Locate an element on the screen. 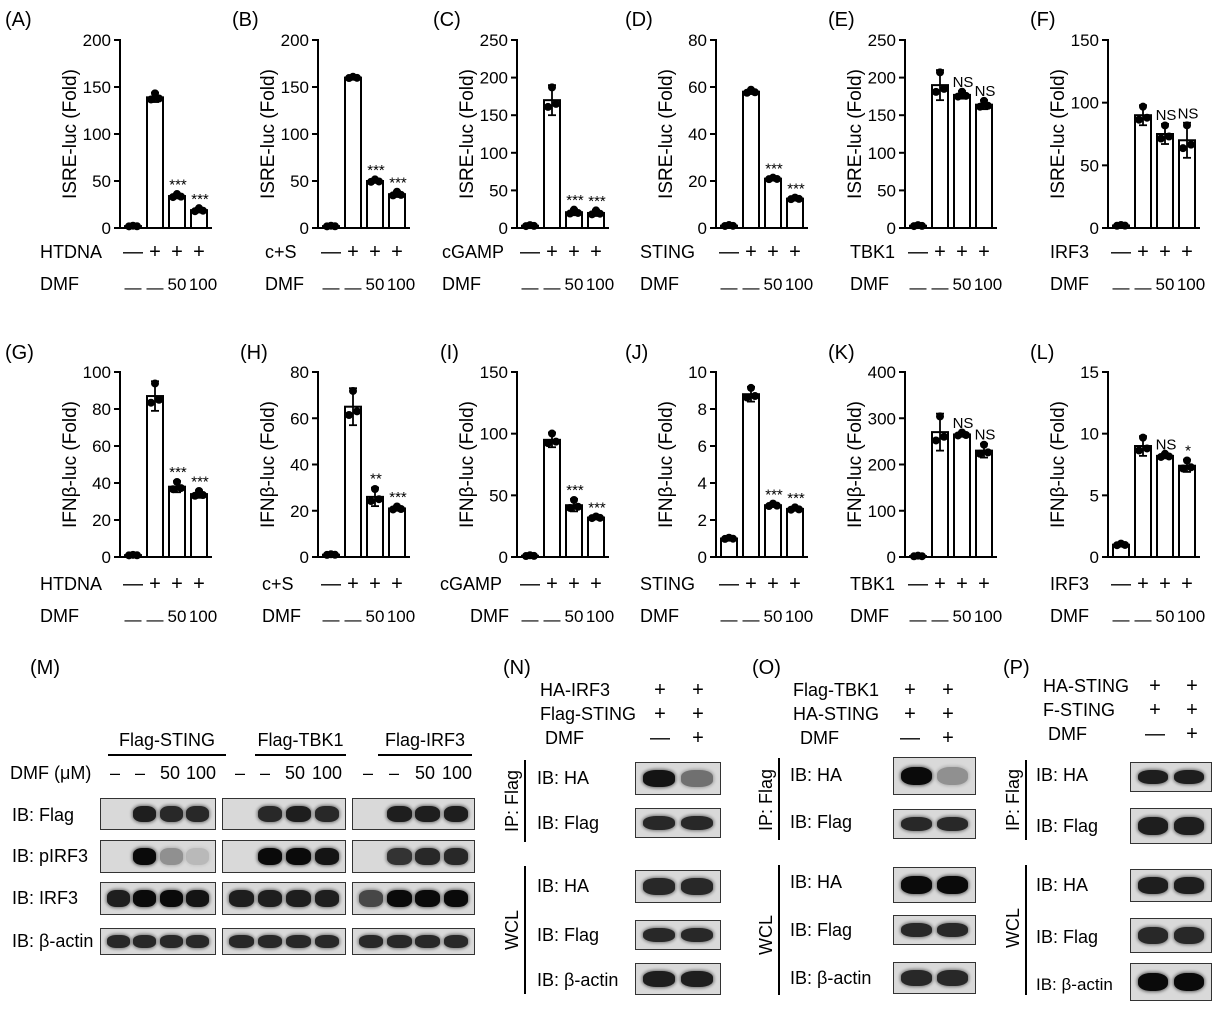 Image resolution: width=1222 pixels, height=1009 pixels. ib-label-flag: IB: Flag is located at coordinates (821, 930).